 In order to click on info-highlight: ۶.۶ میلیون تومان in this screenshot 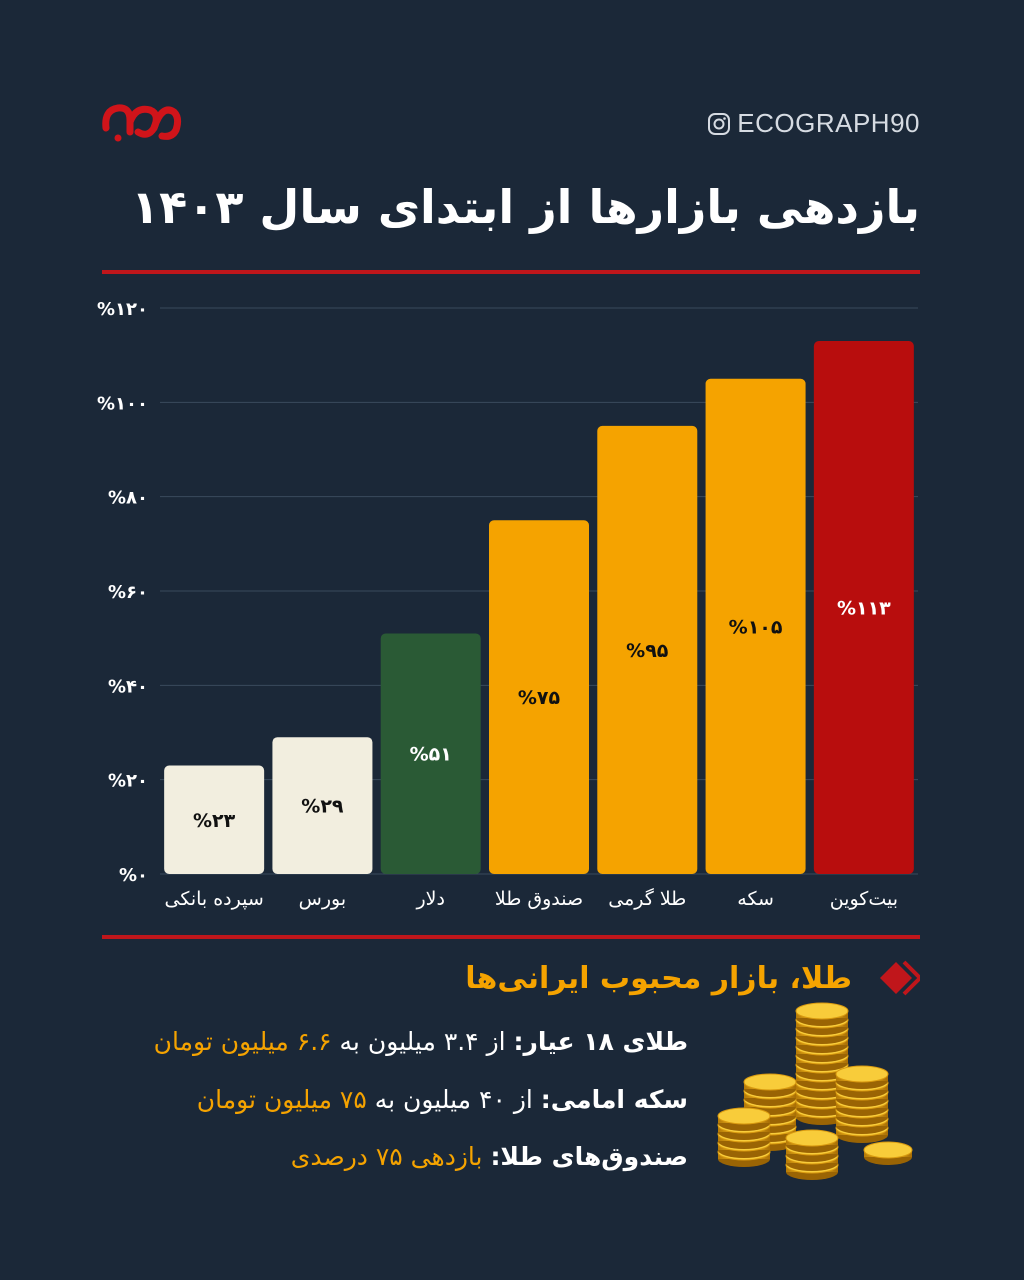, I will do `click(242, 1041)`.